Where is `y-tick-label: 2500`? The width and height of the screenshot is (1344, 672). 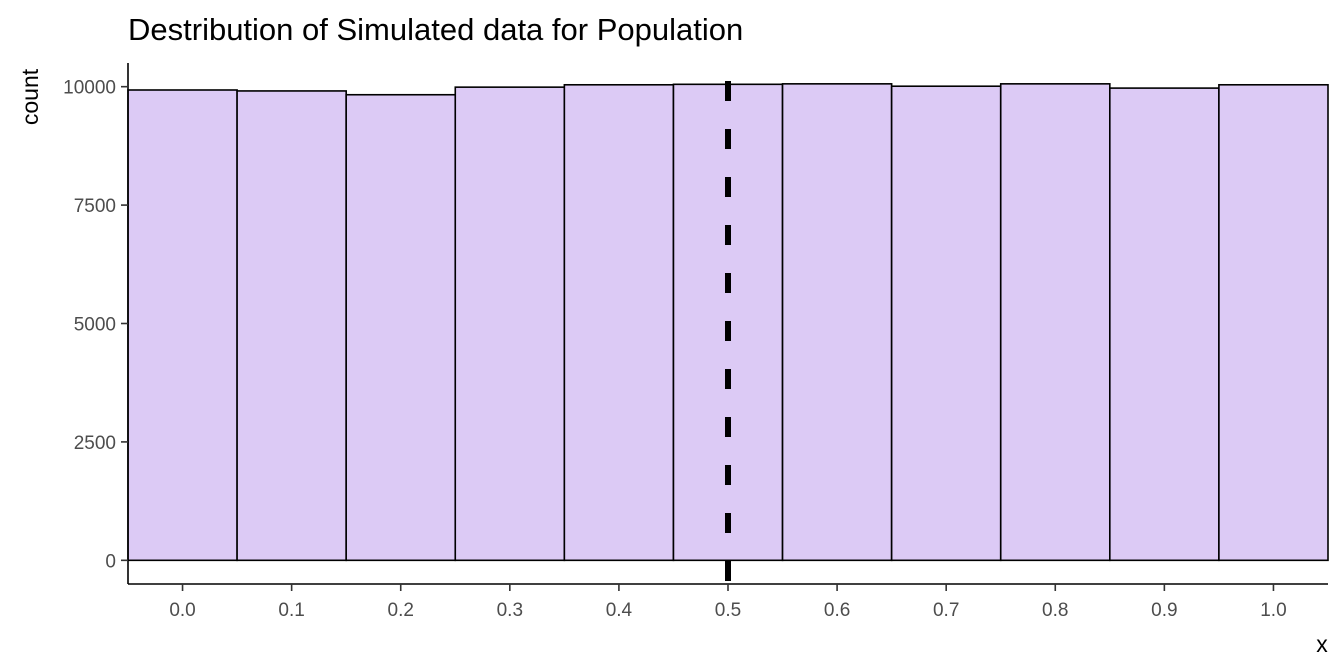 y-tick-label: 2500 is located at coordinates (95, 443).